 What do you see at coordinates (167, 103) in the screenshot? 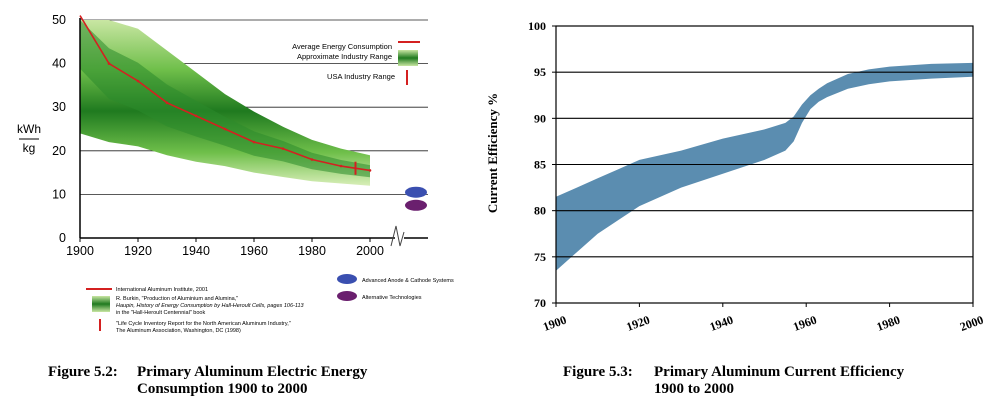
I see `average-point-1930` at bounding box center [167, 103].